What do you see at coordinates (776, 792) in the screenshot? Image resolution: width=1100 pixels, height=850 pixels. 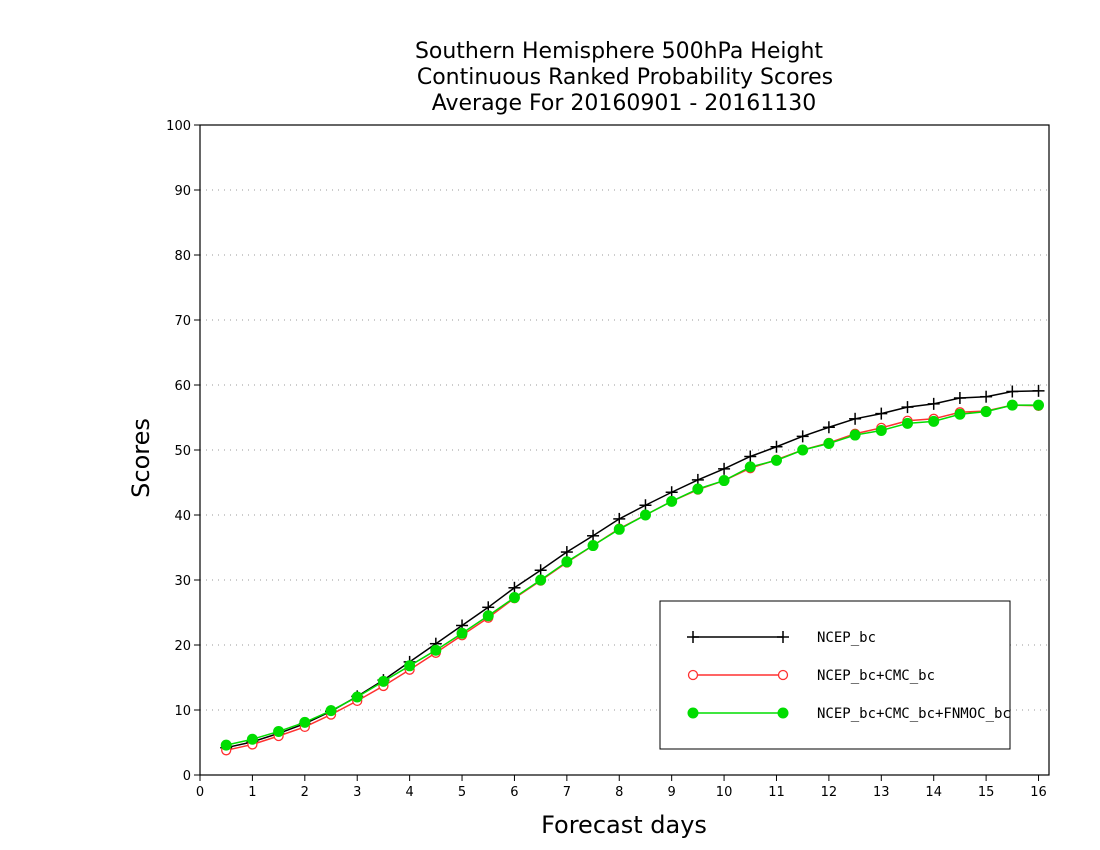 I see `x-tick-label: 11` at bounding box center [776, 792].